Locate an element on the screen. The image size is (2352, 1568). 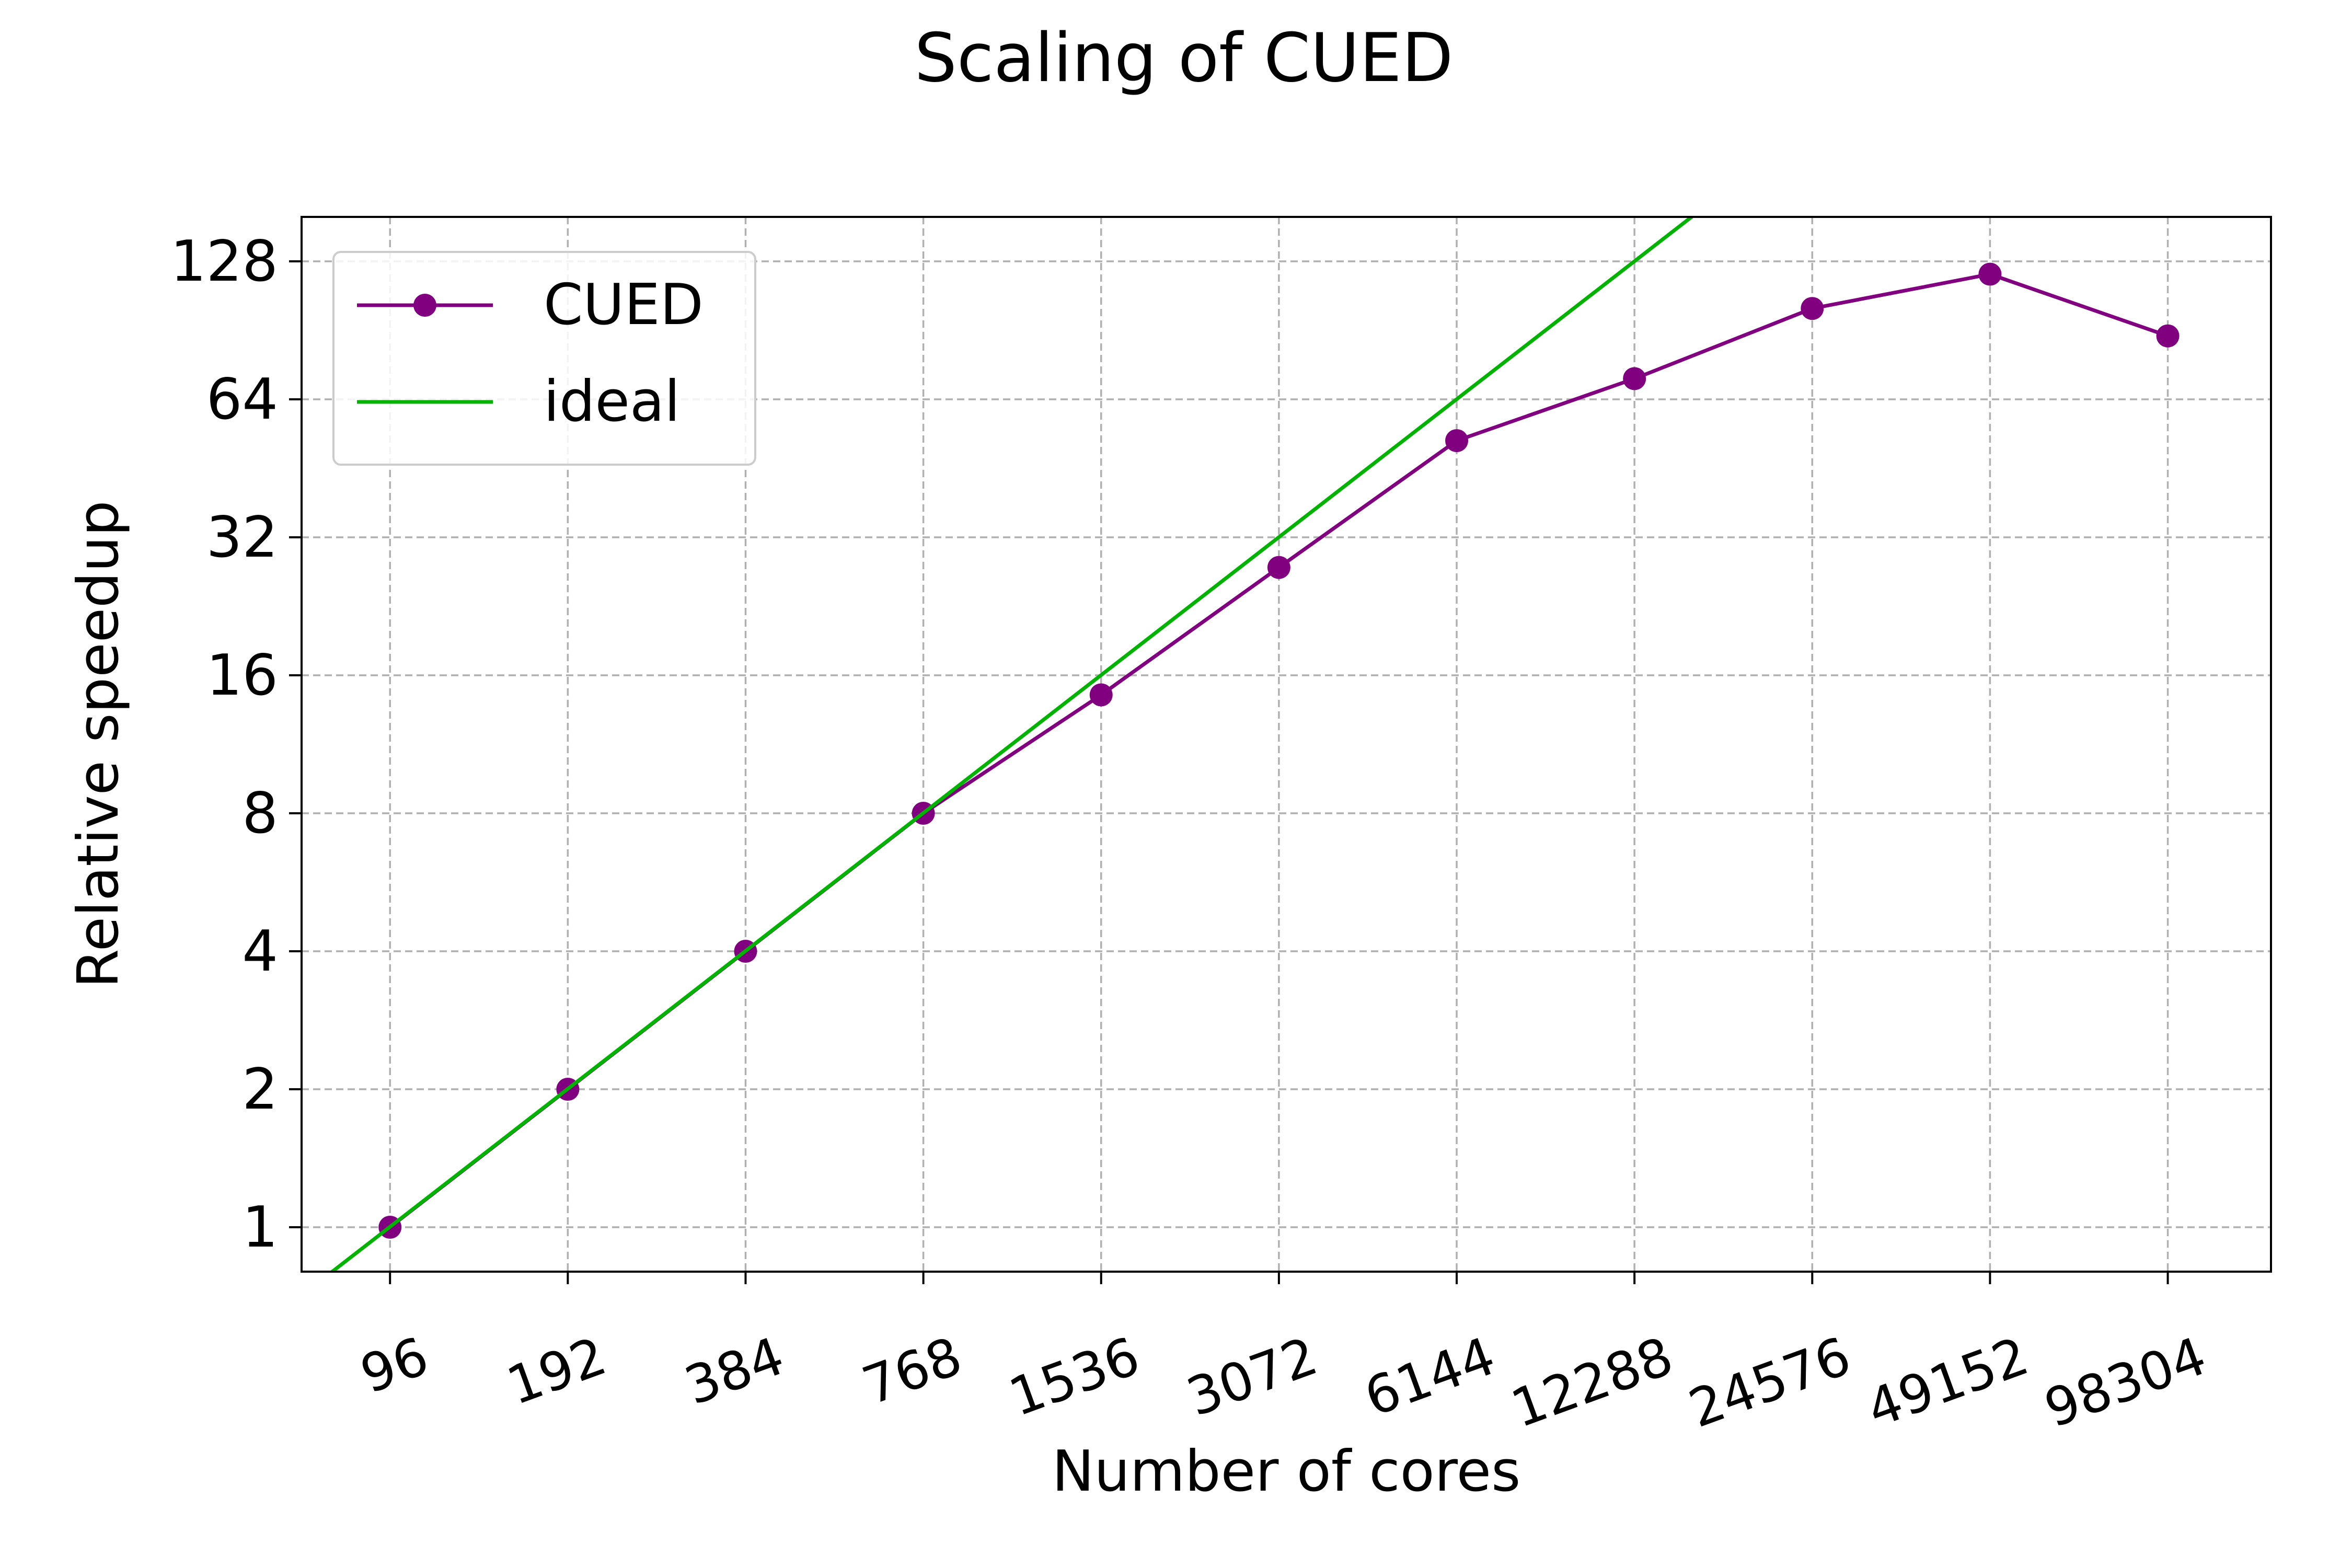
y-axis: 1 2 4 8 16 32 64 128 is located at coordinates (236, 744).